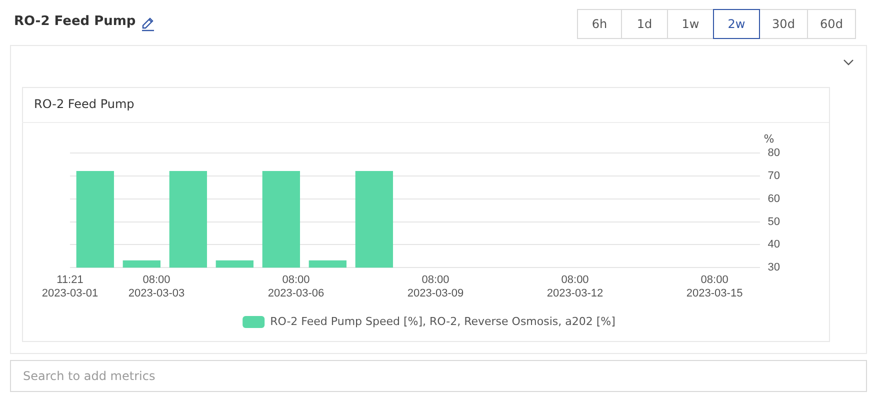 This screenshot has height=408, width=879. Describe the element at coordinates (774, 176) in the screenshot. I see `y-tick-label: 70` at that location.